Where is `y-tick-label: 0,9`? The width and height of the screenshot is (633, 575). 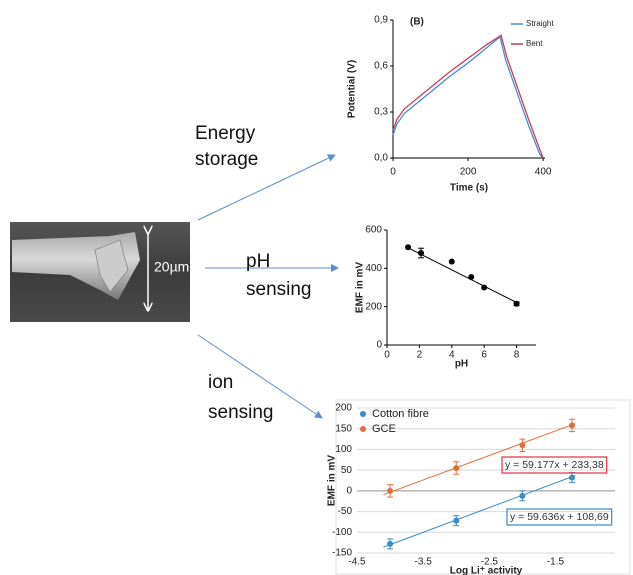
y-tick-label: 0,9 is located at coordinates (381, 20).